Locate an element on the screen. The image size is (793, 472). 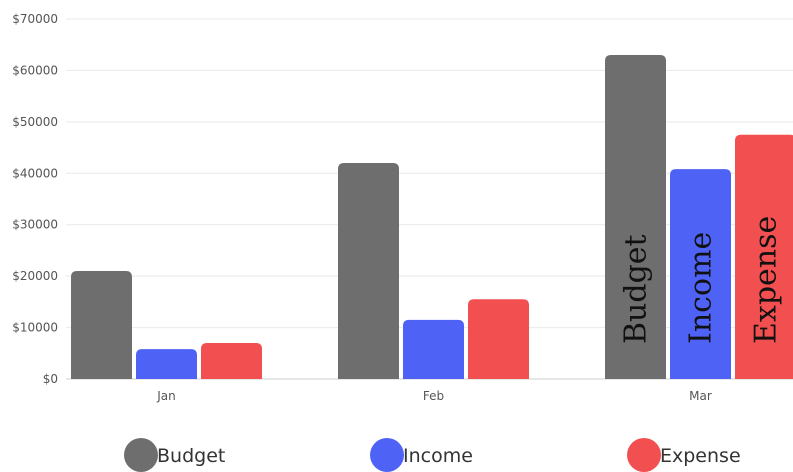
bar-expense-feb is located at coordinates (498, 339).